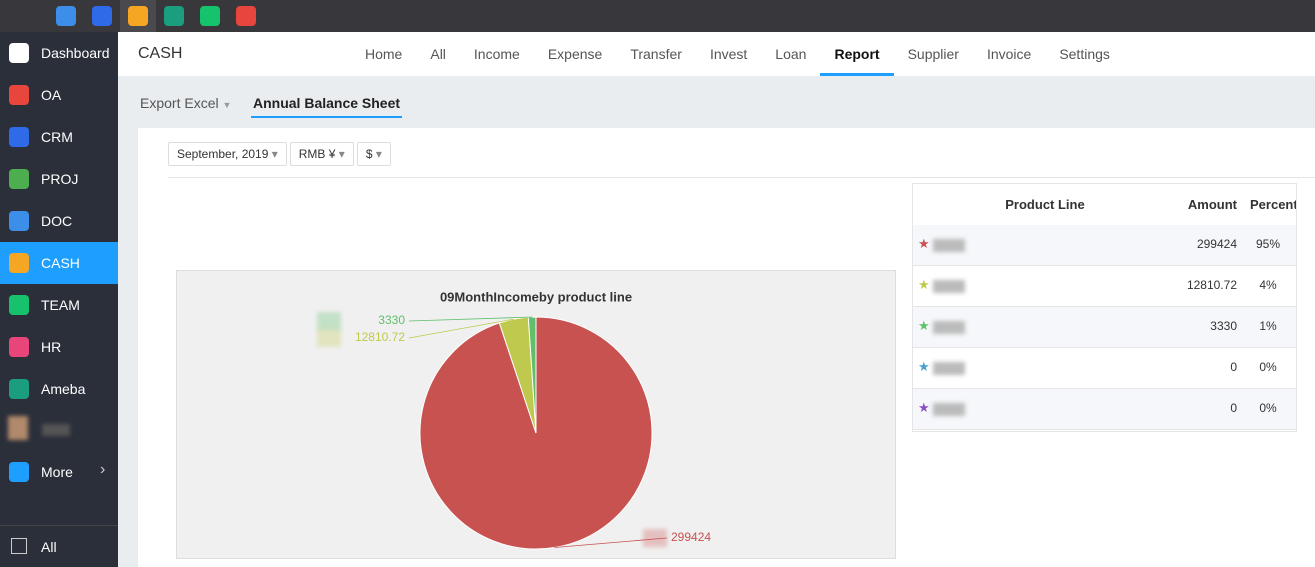  What do you see at coordinates (1273, 204) in the screenshot?
I see `header-cell: Percent` at bounding box center [1273, 204].